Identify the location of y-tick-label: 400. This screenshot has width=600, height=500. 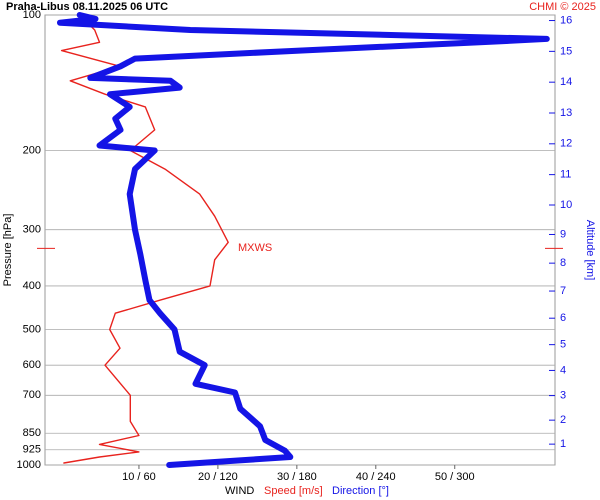
(32, 286).